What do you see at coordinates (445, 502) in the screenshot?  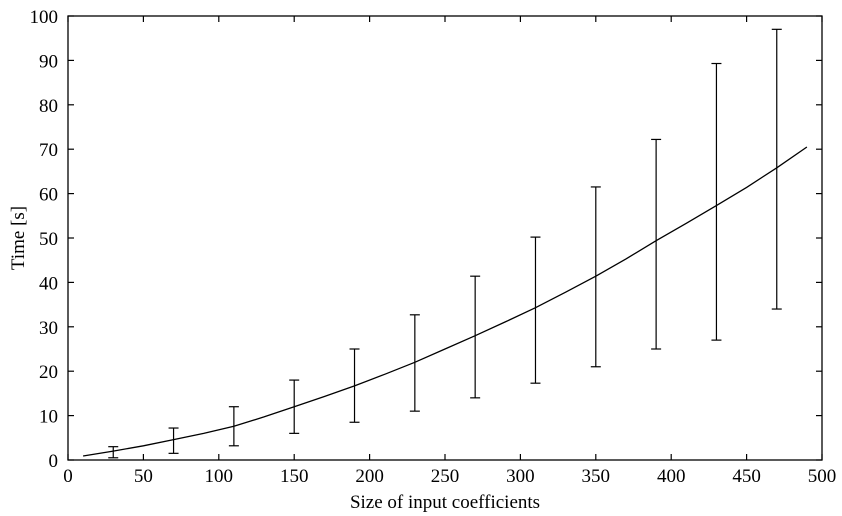 I see `x-axis-title: Size of input coefficients` at bounding box center [445, 502].